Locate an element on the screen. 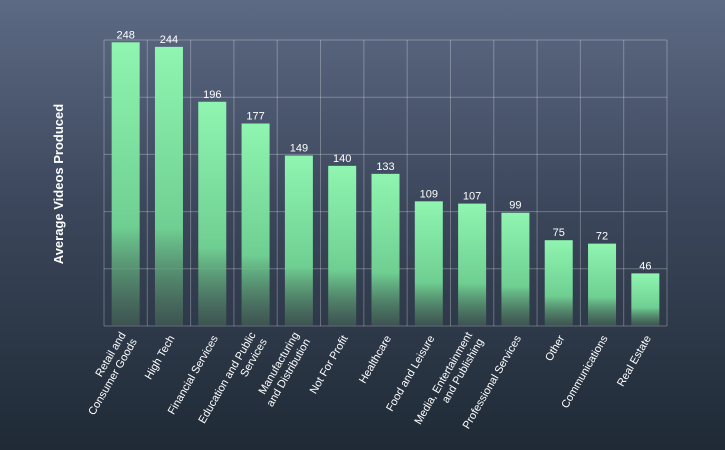 This screenshot has height=450, width=725. bar-value-label: 244 is located at coordinates (169, 40).